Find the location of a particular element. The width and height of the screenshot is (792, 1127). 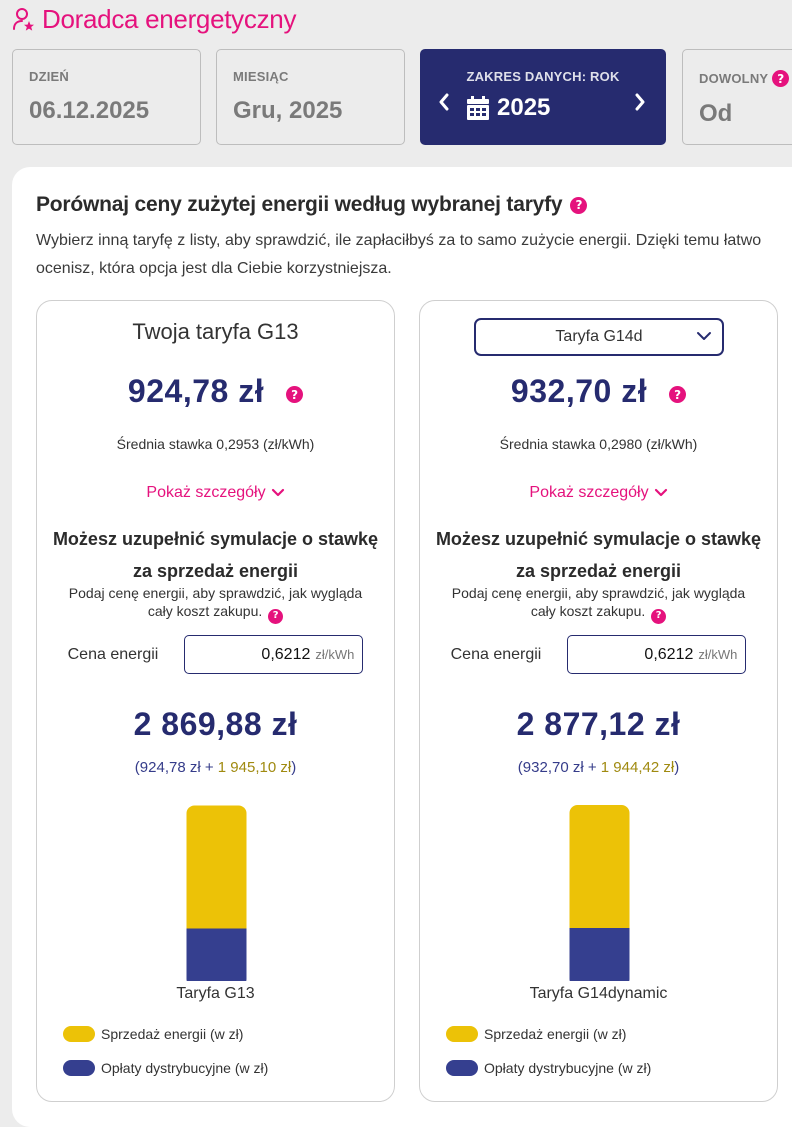

tab-year: ZAKRES DANYCH: ROK 2025 is located at coordinates (543, 97).